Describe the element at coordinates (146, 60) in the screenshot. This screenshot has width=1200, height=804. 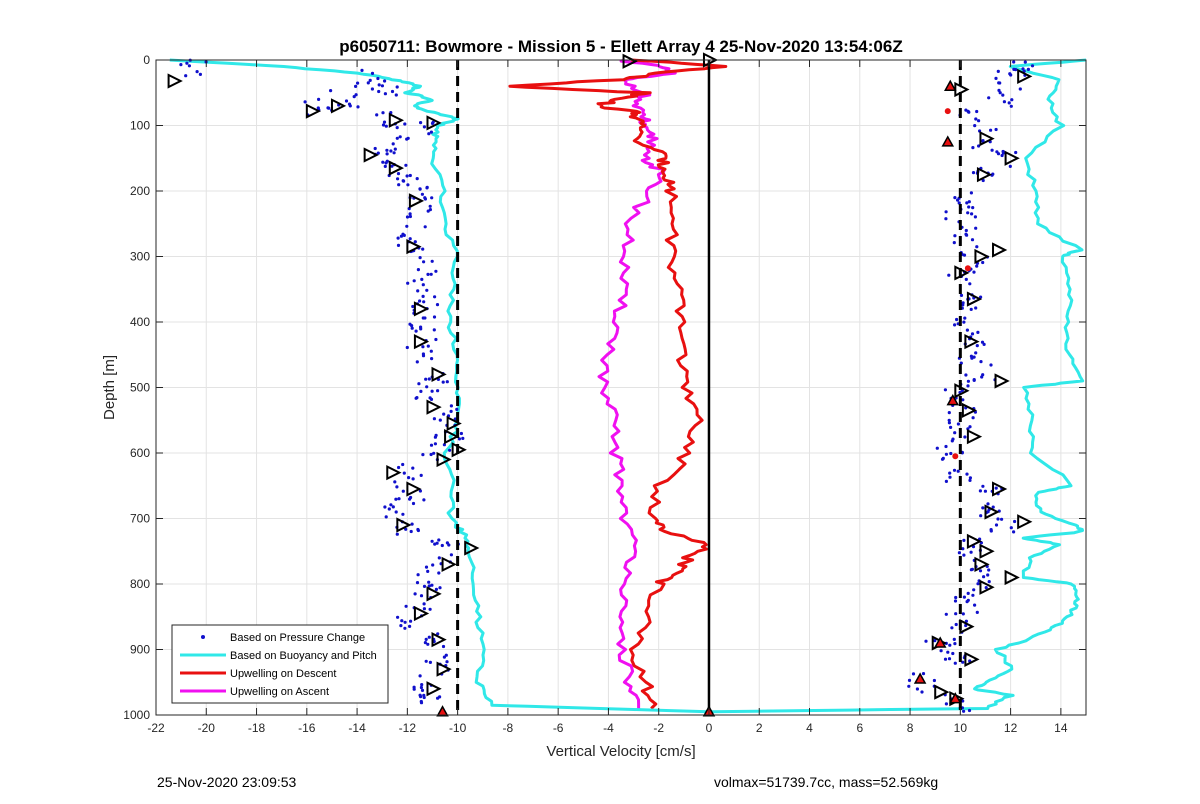
I see `y-tick-label: 0` at that location.